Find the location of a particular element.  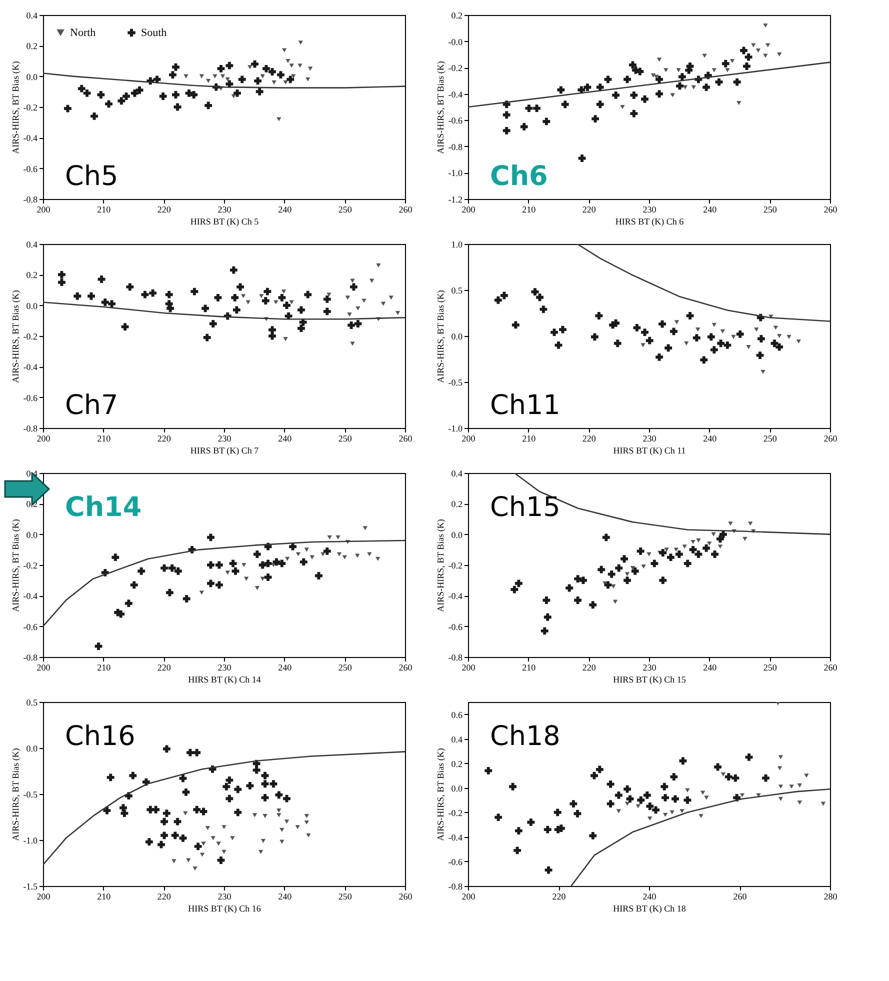

x-tick-label: 240 is located at coordinates (649, 897).